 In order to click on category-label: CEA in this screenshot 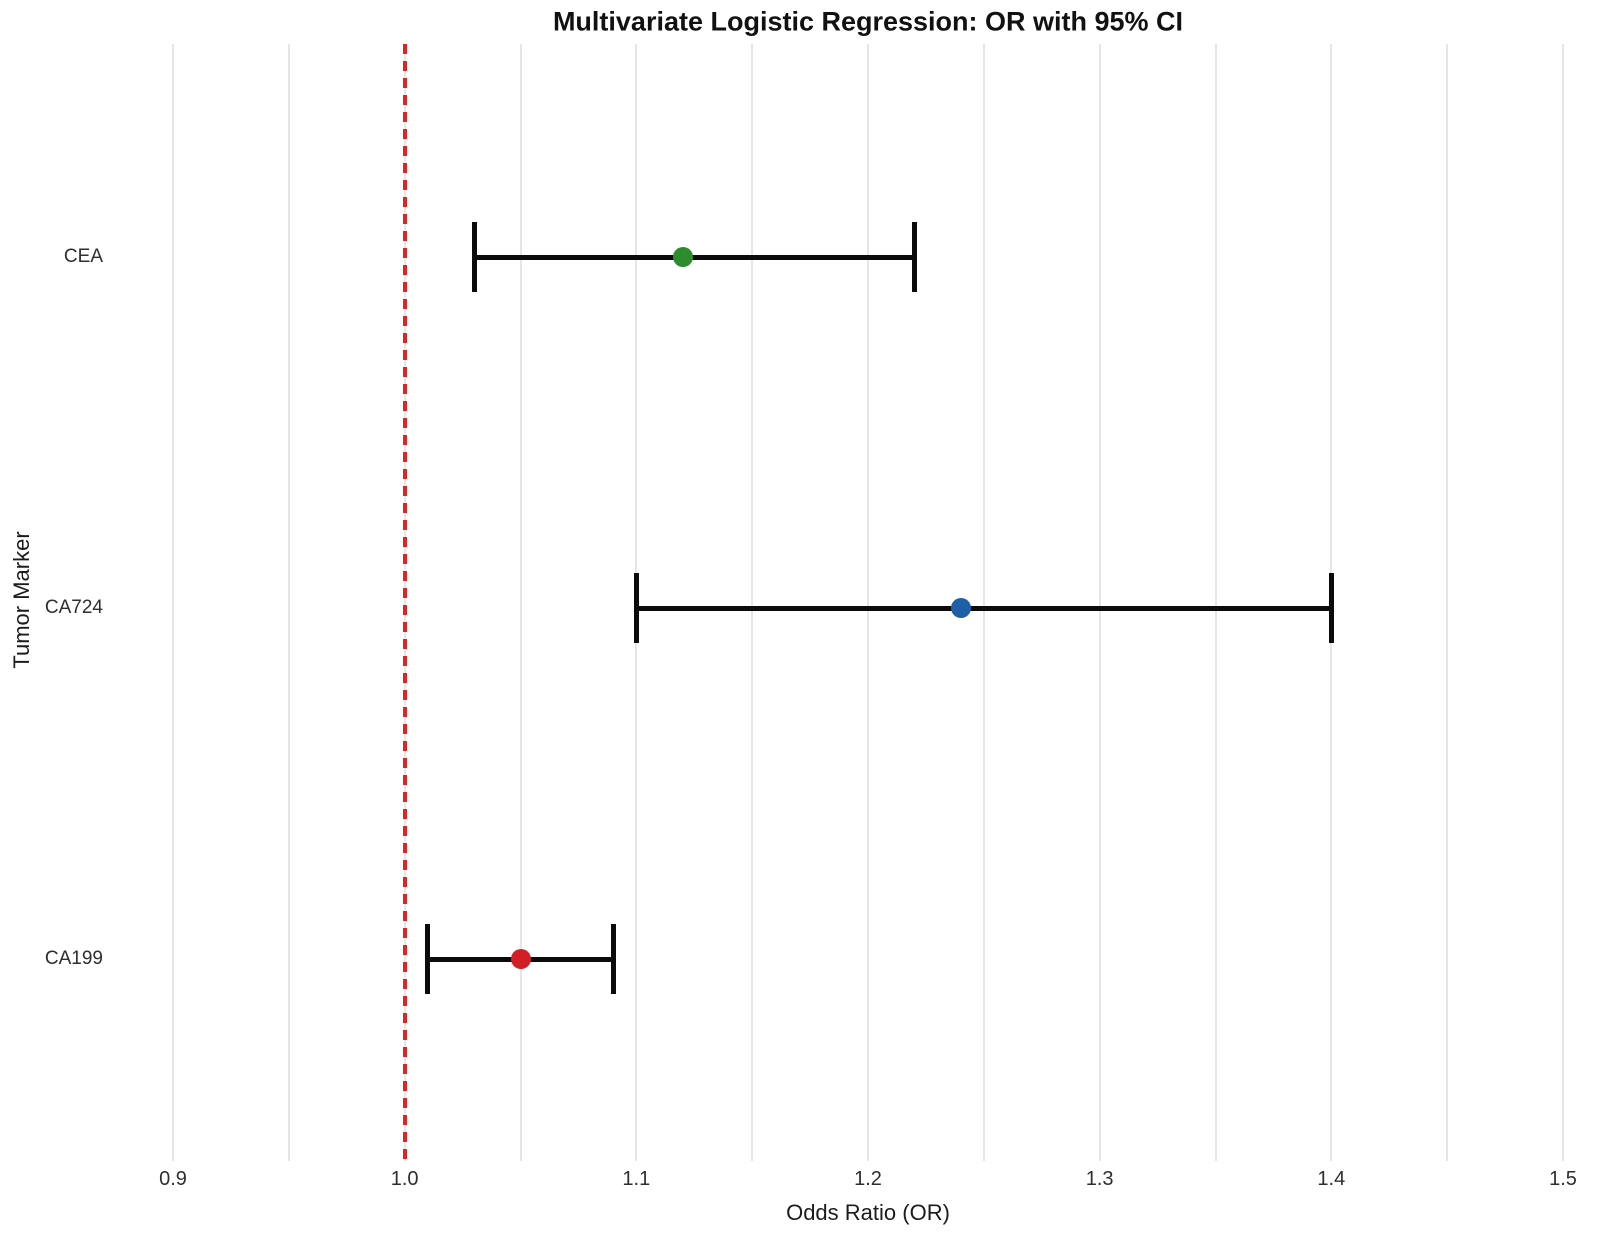, I will do `click(83, 256)`.